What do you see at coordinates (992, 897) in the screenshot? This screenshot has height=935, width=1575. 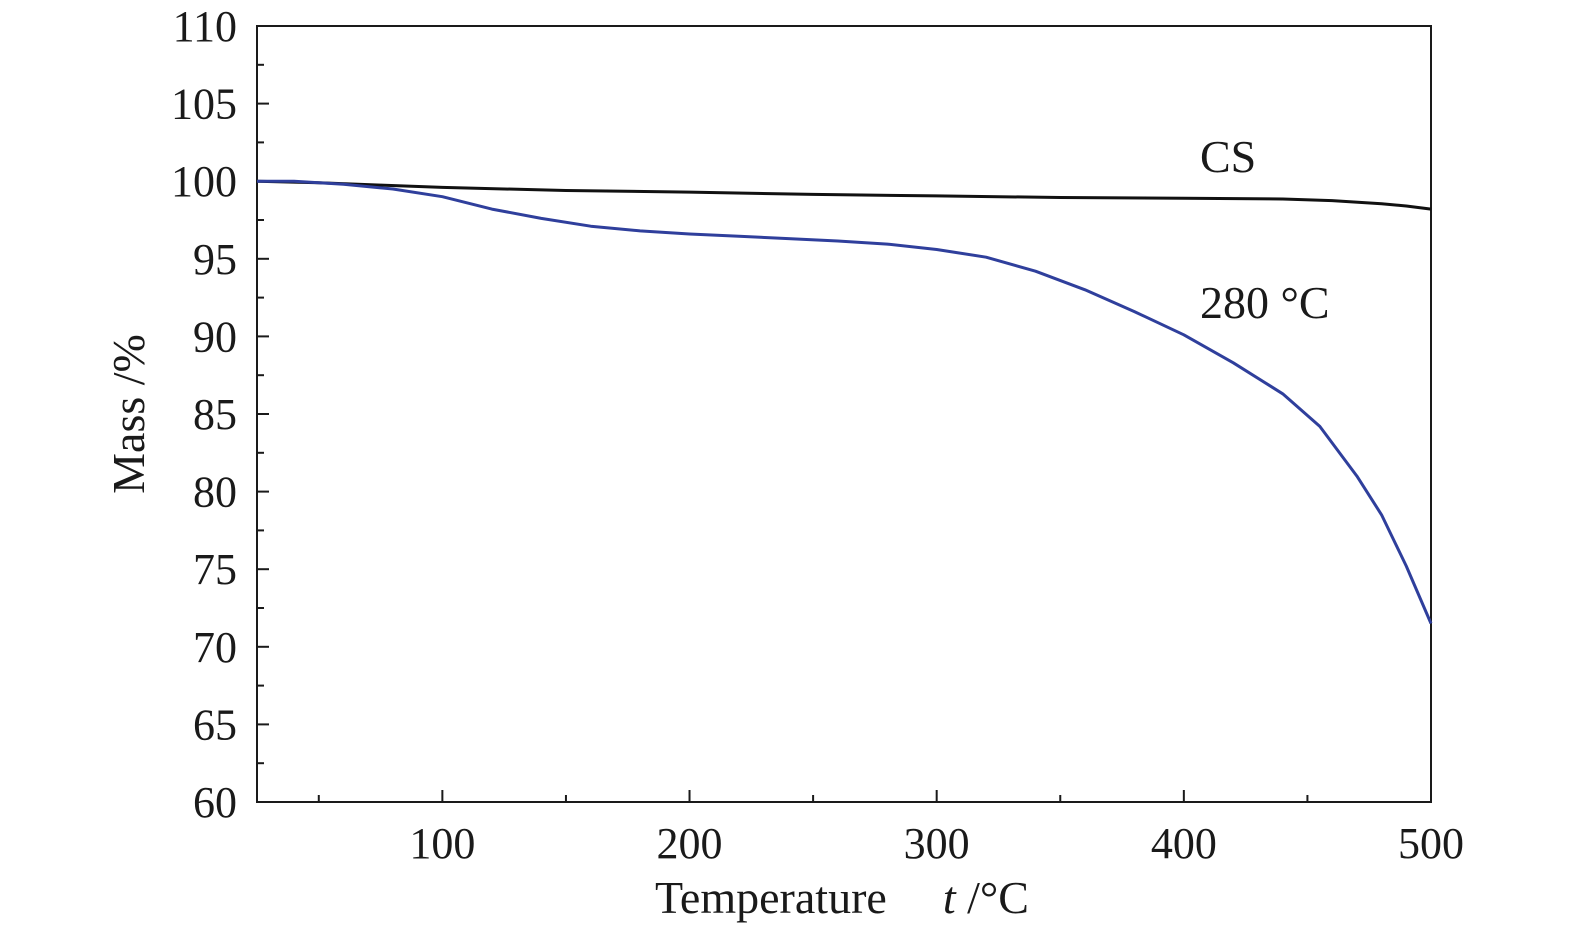 I see `x-axis-label-unit: /°C` at bounding box center [992, 897].